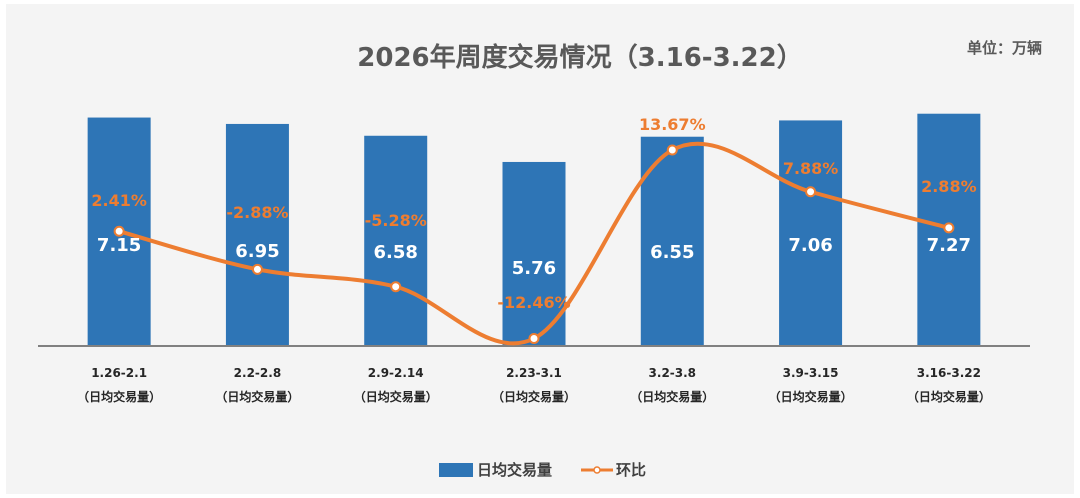 Image resolution: width=1080 pixels, height=498 pixels. What do you see at coordinates (119, 373) in the screenshot?
I see `category-label: 1.26-2.1` at bounding box center [119, 373].